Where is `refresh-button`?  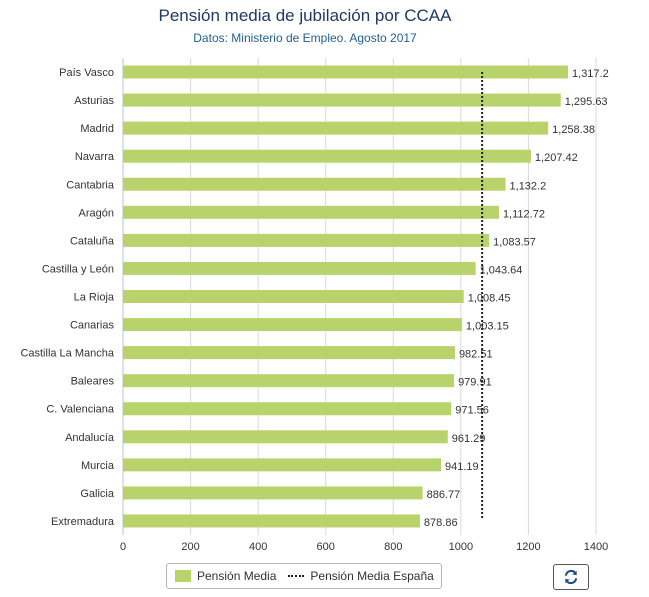 refresh-button is located at coordinates (571, 577).